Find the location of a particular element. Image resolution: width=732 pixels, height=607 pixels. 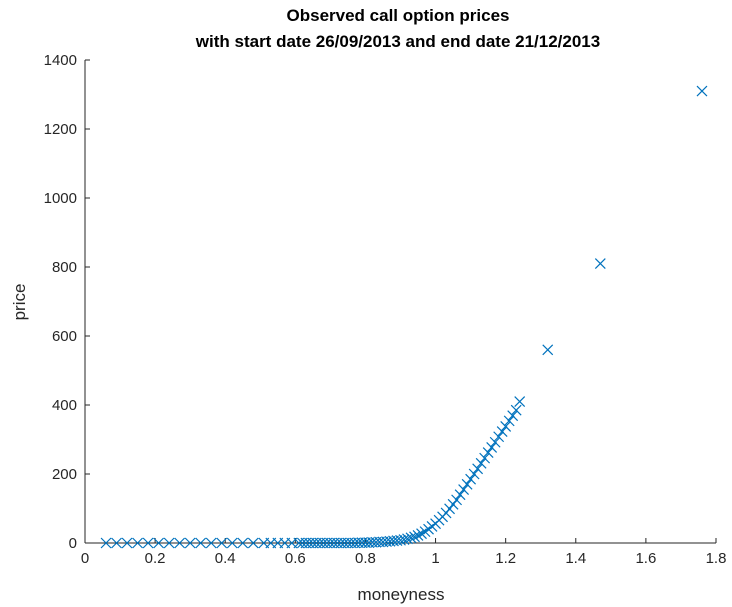

x-ticks: 0 0.2 0.4 0.6 0.8 1 1.2 1.4 1.6 1.8 is located at coordinates (404, 552).